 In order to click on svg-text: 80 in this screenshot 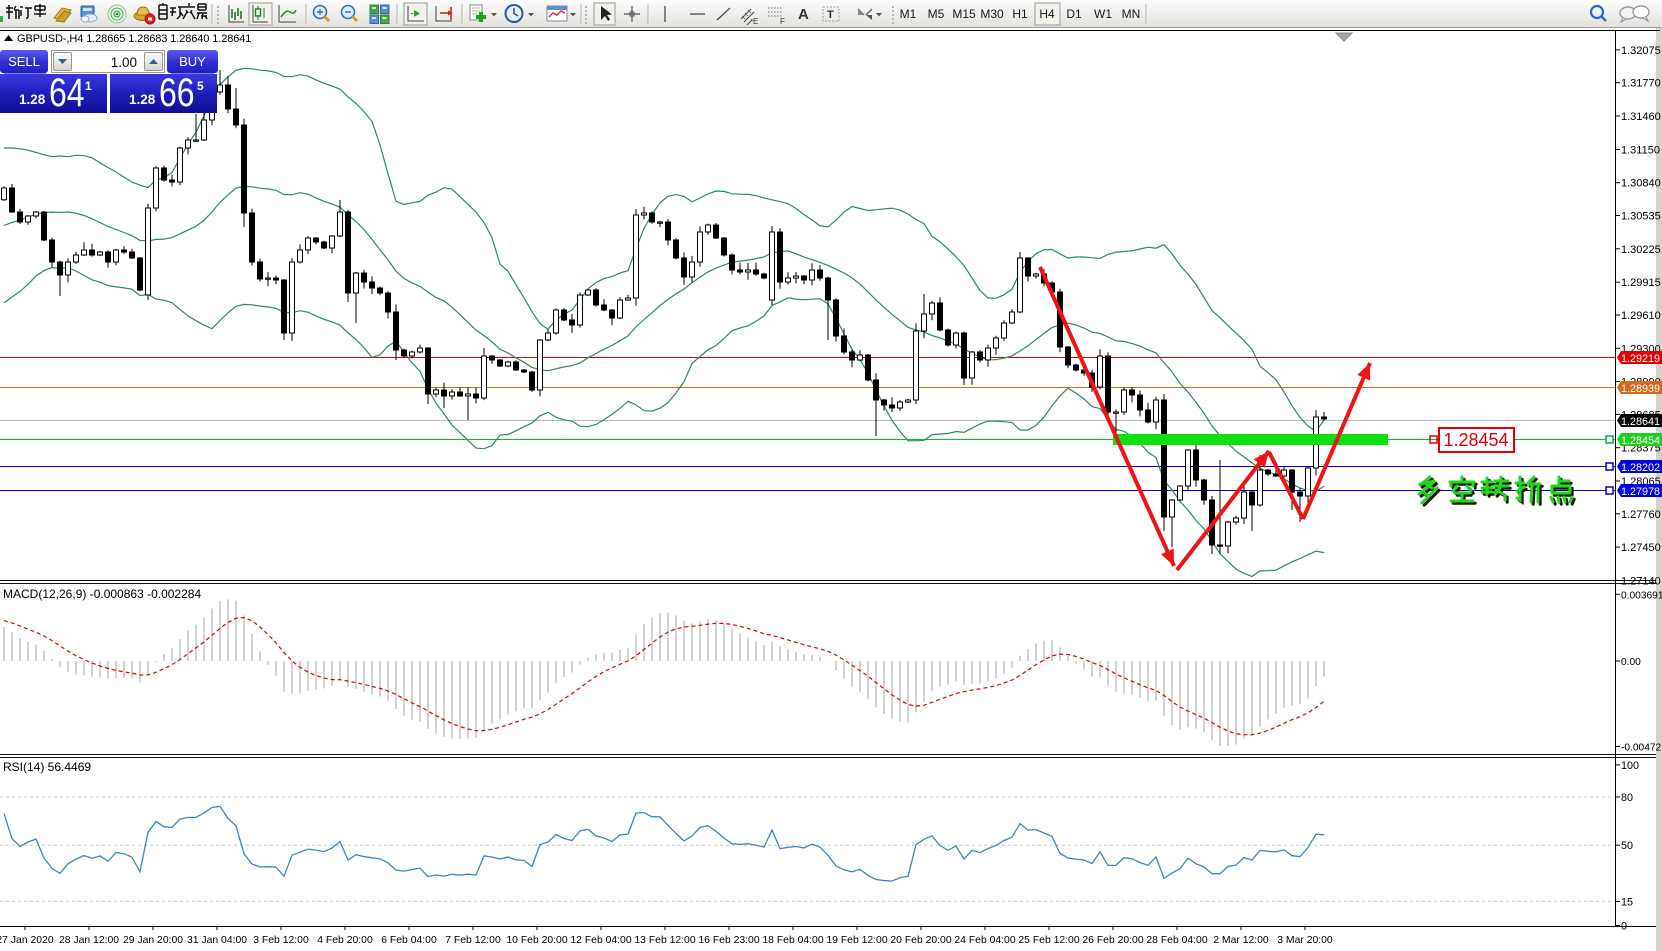, I will do `click(1627, 798)`.